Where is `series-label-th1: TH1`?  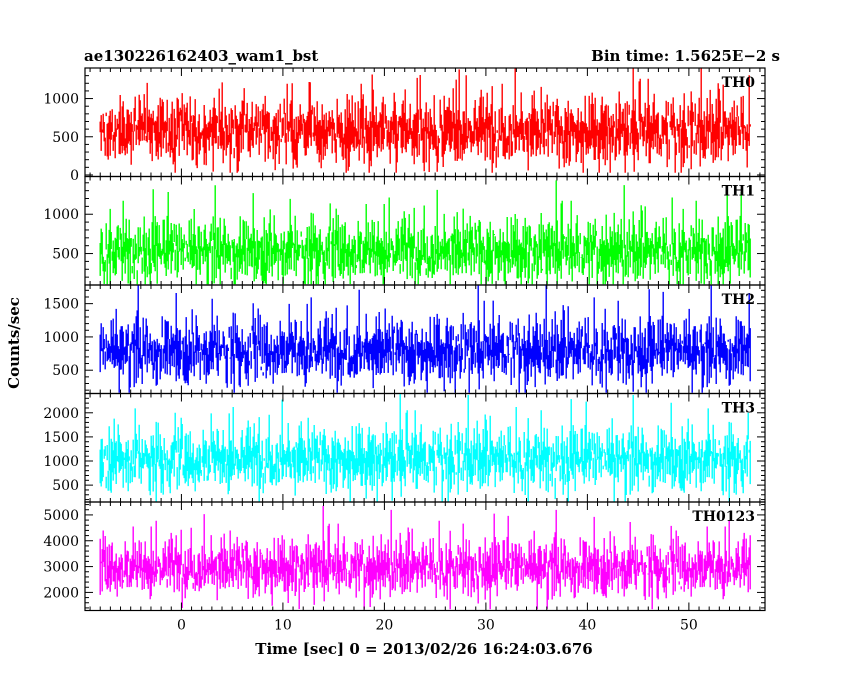 series-label-th1: TH1 is located at coordinates (738, 192).